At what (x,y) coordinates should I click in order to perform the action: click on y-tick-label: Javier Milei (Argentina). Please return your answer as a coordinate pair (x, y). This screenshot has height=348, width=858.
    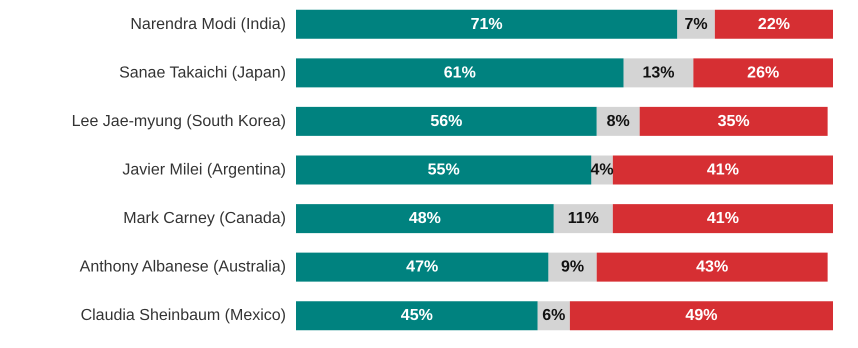
    Looking at the image, I should click on (204, 170).